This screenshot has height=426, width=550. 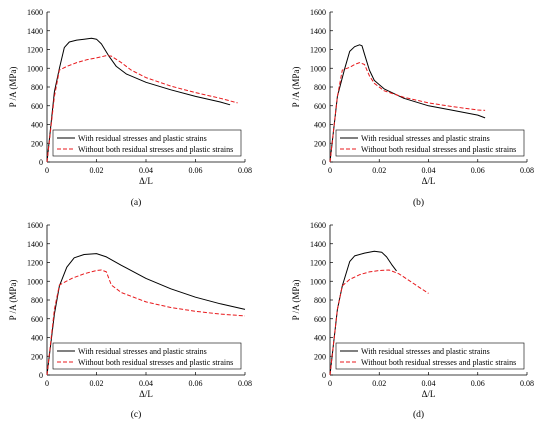 What do you see at coordinates (418, 202) in the screenshot?
I see `panel-caption: (b)` at bounding box center [418, 202].